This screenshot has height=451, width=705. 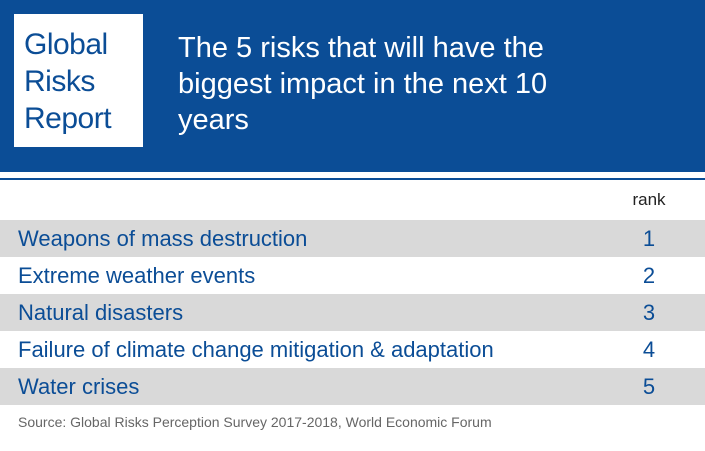 I want to click on risk-rank: 1, so click(x=649, y=238).